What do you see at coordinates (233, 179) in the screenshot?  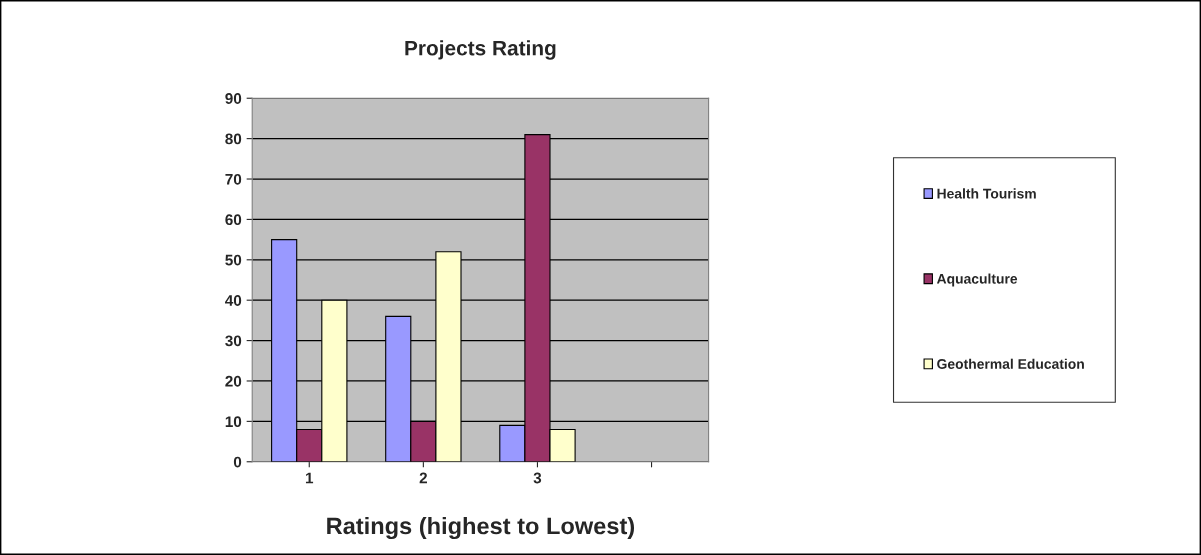 I see `y-tick-label: 70` at bounding box center [233, 179].